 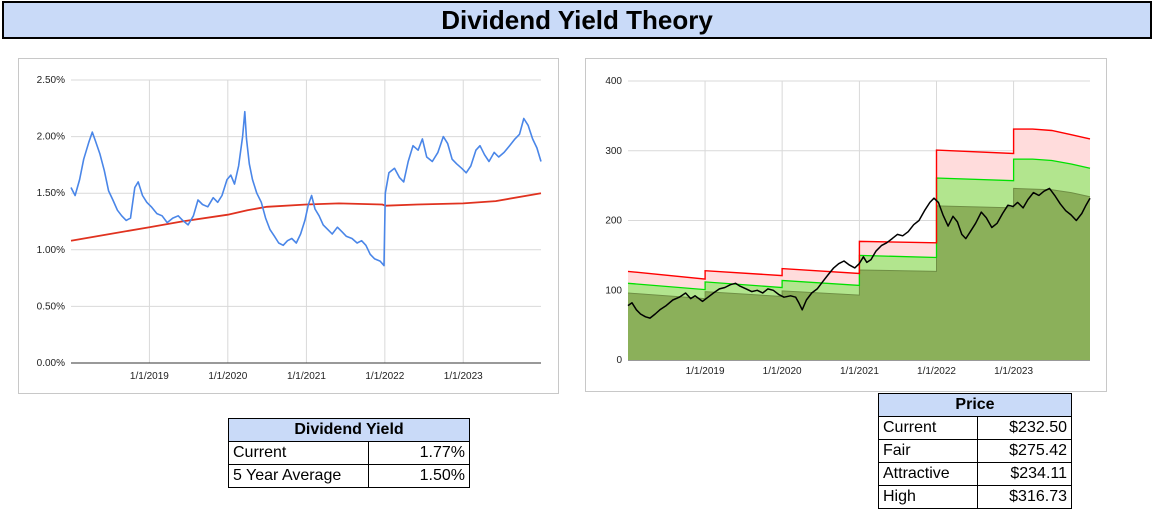 What do you see at coordinates (928, 451) in the screenshot?
I see `fair-price-label: Fair` at bounding box center [928, 451].